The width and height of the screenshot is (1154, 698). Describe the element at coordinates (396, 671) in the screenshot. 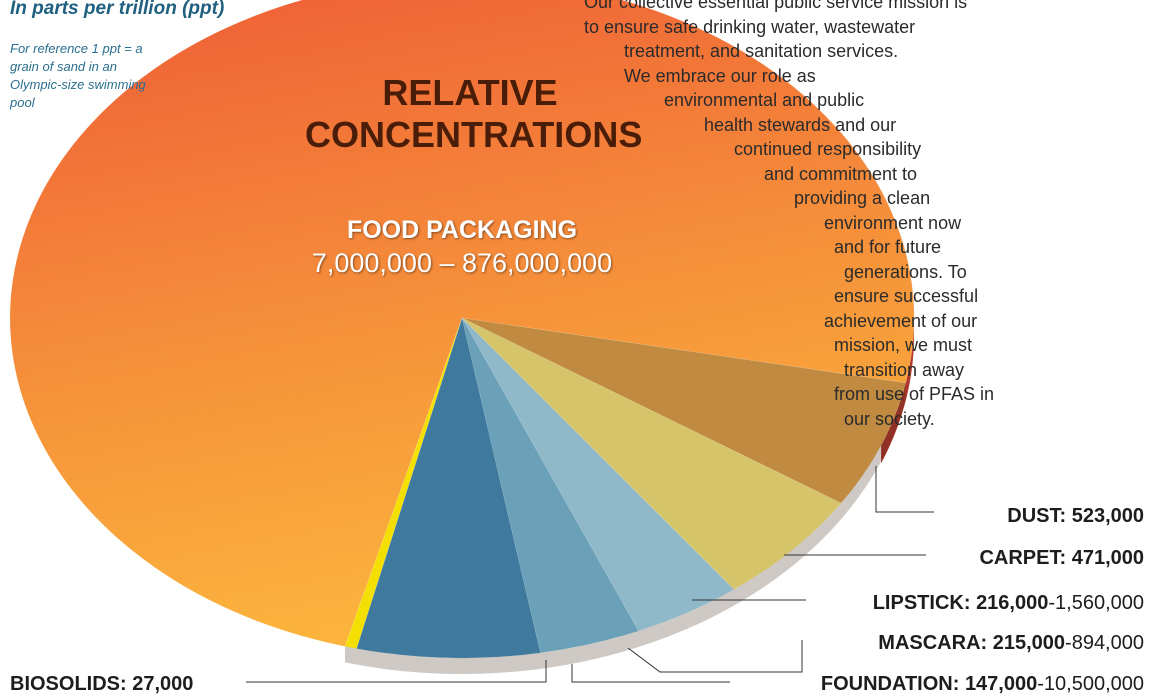

I see `biosolids-leader` at that location.